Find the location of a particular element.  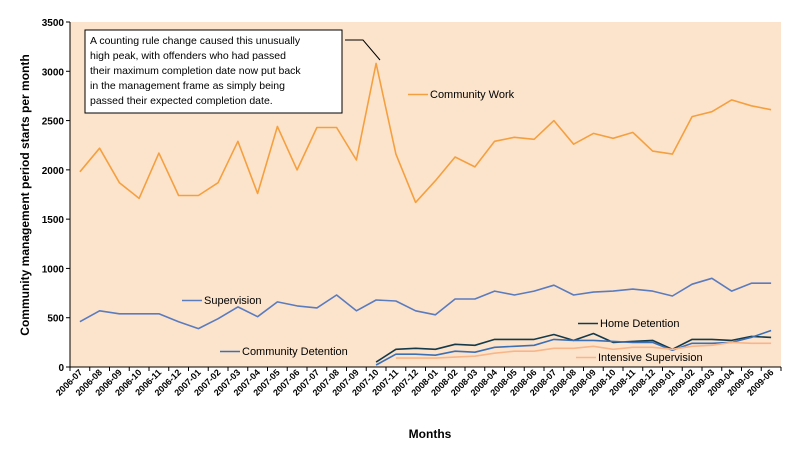

series-label-community-detention: Community Detention is located at coordinates (295, 352).